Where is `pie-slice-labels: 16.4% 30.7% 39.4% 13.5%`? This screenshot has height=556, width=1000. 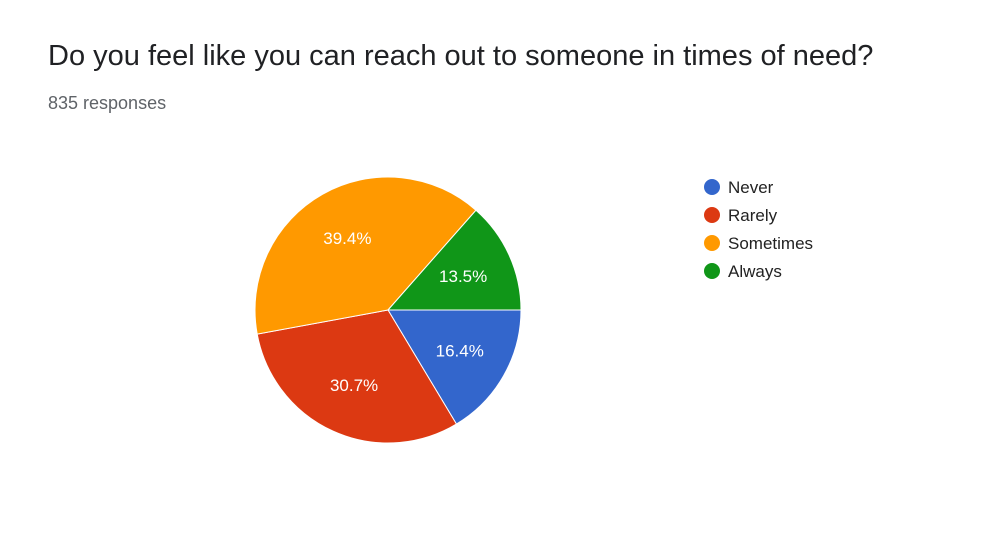
pie-slice-labels: 16.4% 30.7% 39.4% 13.5% is located at coordinates (405, 312).